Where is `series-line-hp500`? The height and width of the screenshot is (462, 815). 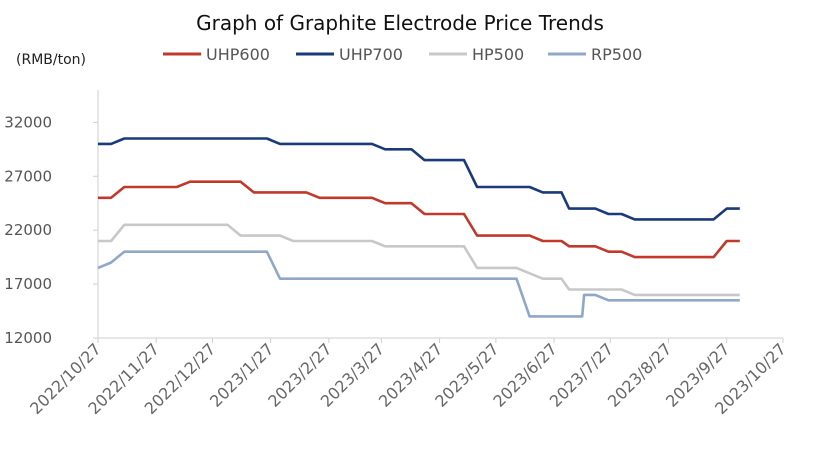 series-line-hp500 is located at coordinates (419, 260).